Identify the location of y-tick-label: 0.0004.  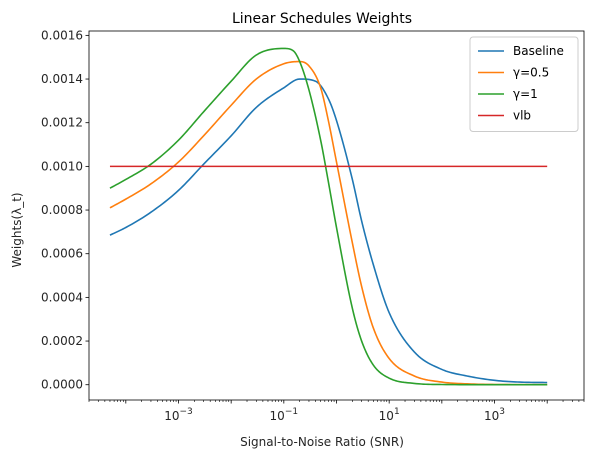
(62, 297).